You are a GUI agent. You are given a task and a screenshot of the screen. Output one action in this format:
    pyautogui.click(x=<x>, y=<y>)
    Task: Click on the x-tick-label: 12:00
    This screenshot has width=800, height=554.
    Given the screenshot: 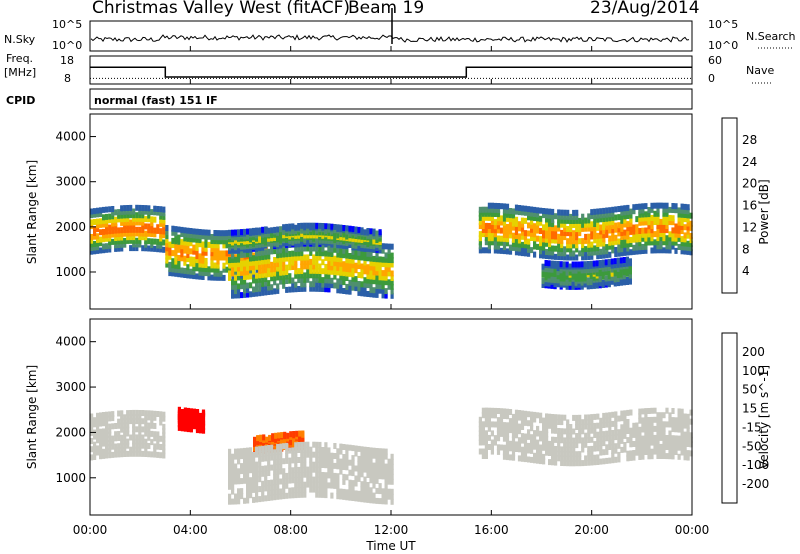 What is the action you would take?
    pyautogui.click(x=391, y=530)
    